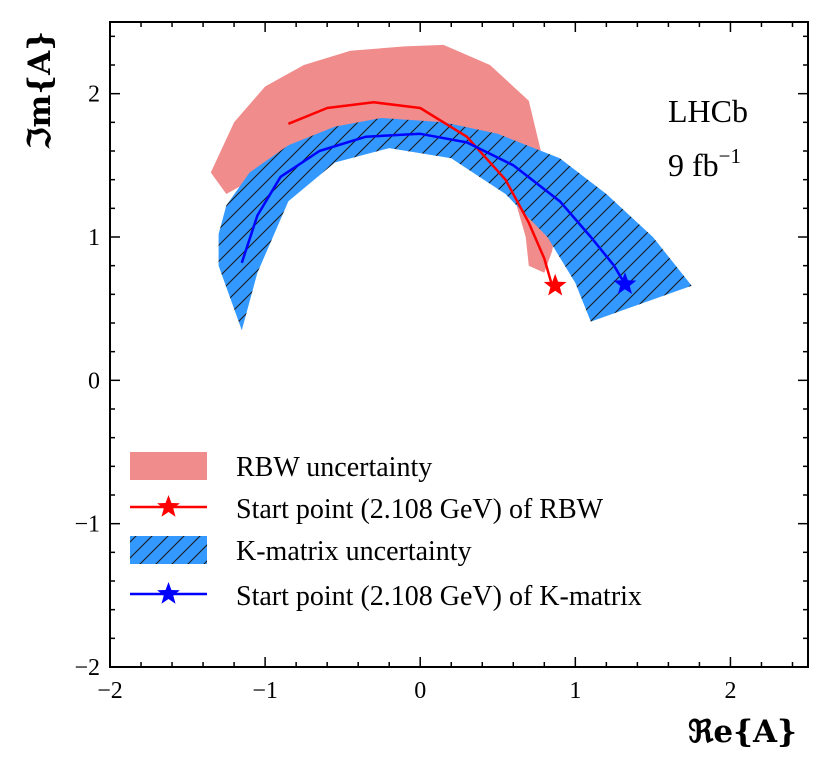 This screenshot has height=773, width=830. I want to click on legend-swatch-kmatrix-hatch, so click(168, 550).